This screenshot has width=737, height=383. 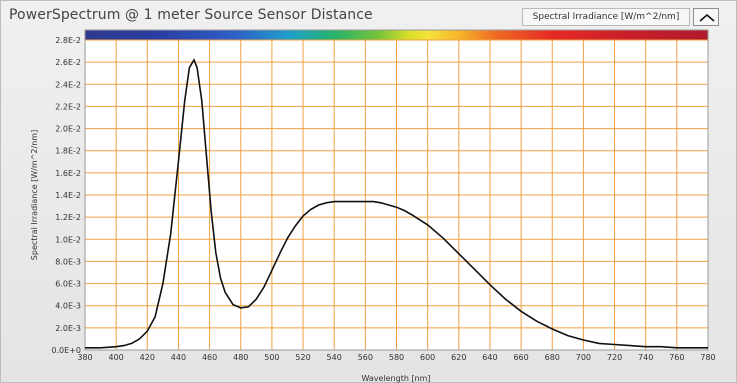 What do you see at coordinates (396, 35) in the screenshot?
I see `spectrum-color-bar` at bounding box center [396, 35].